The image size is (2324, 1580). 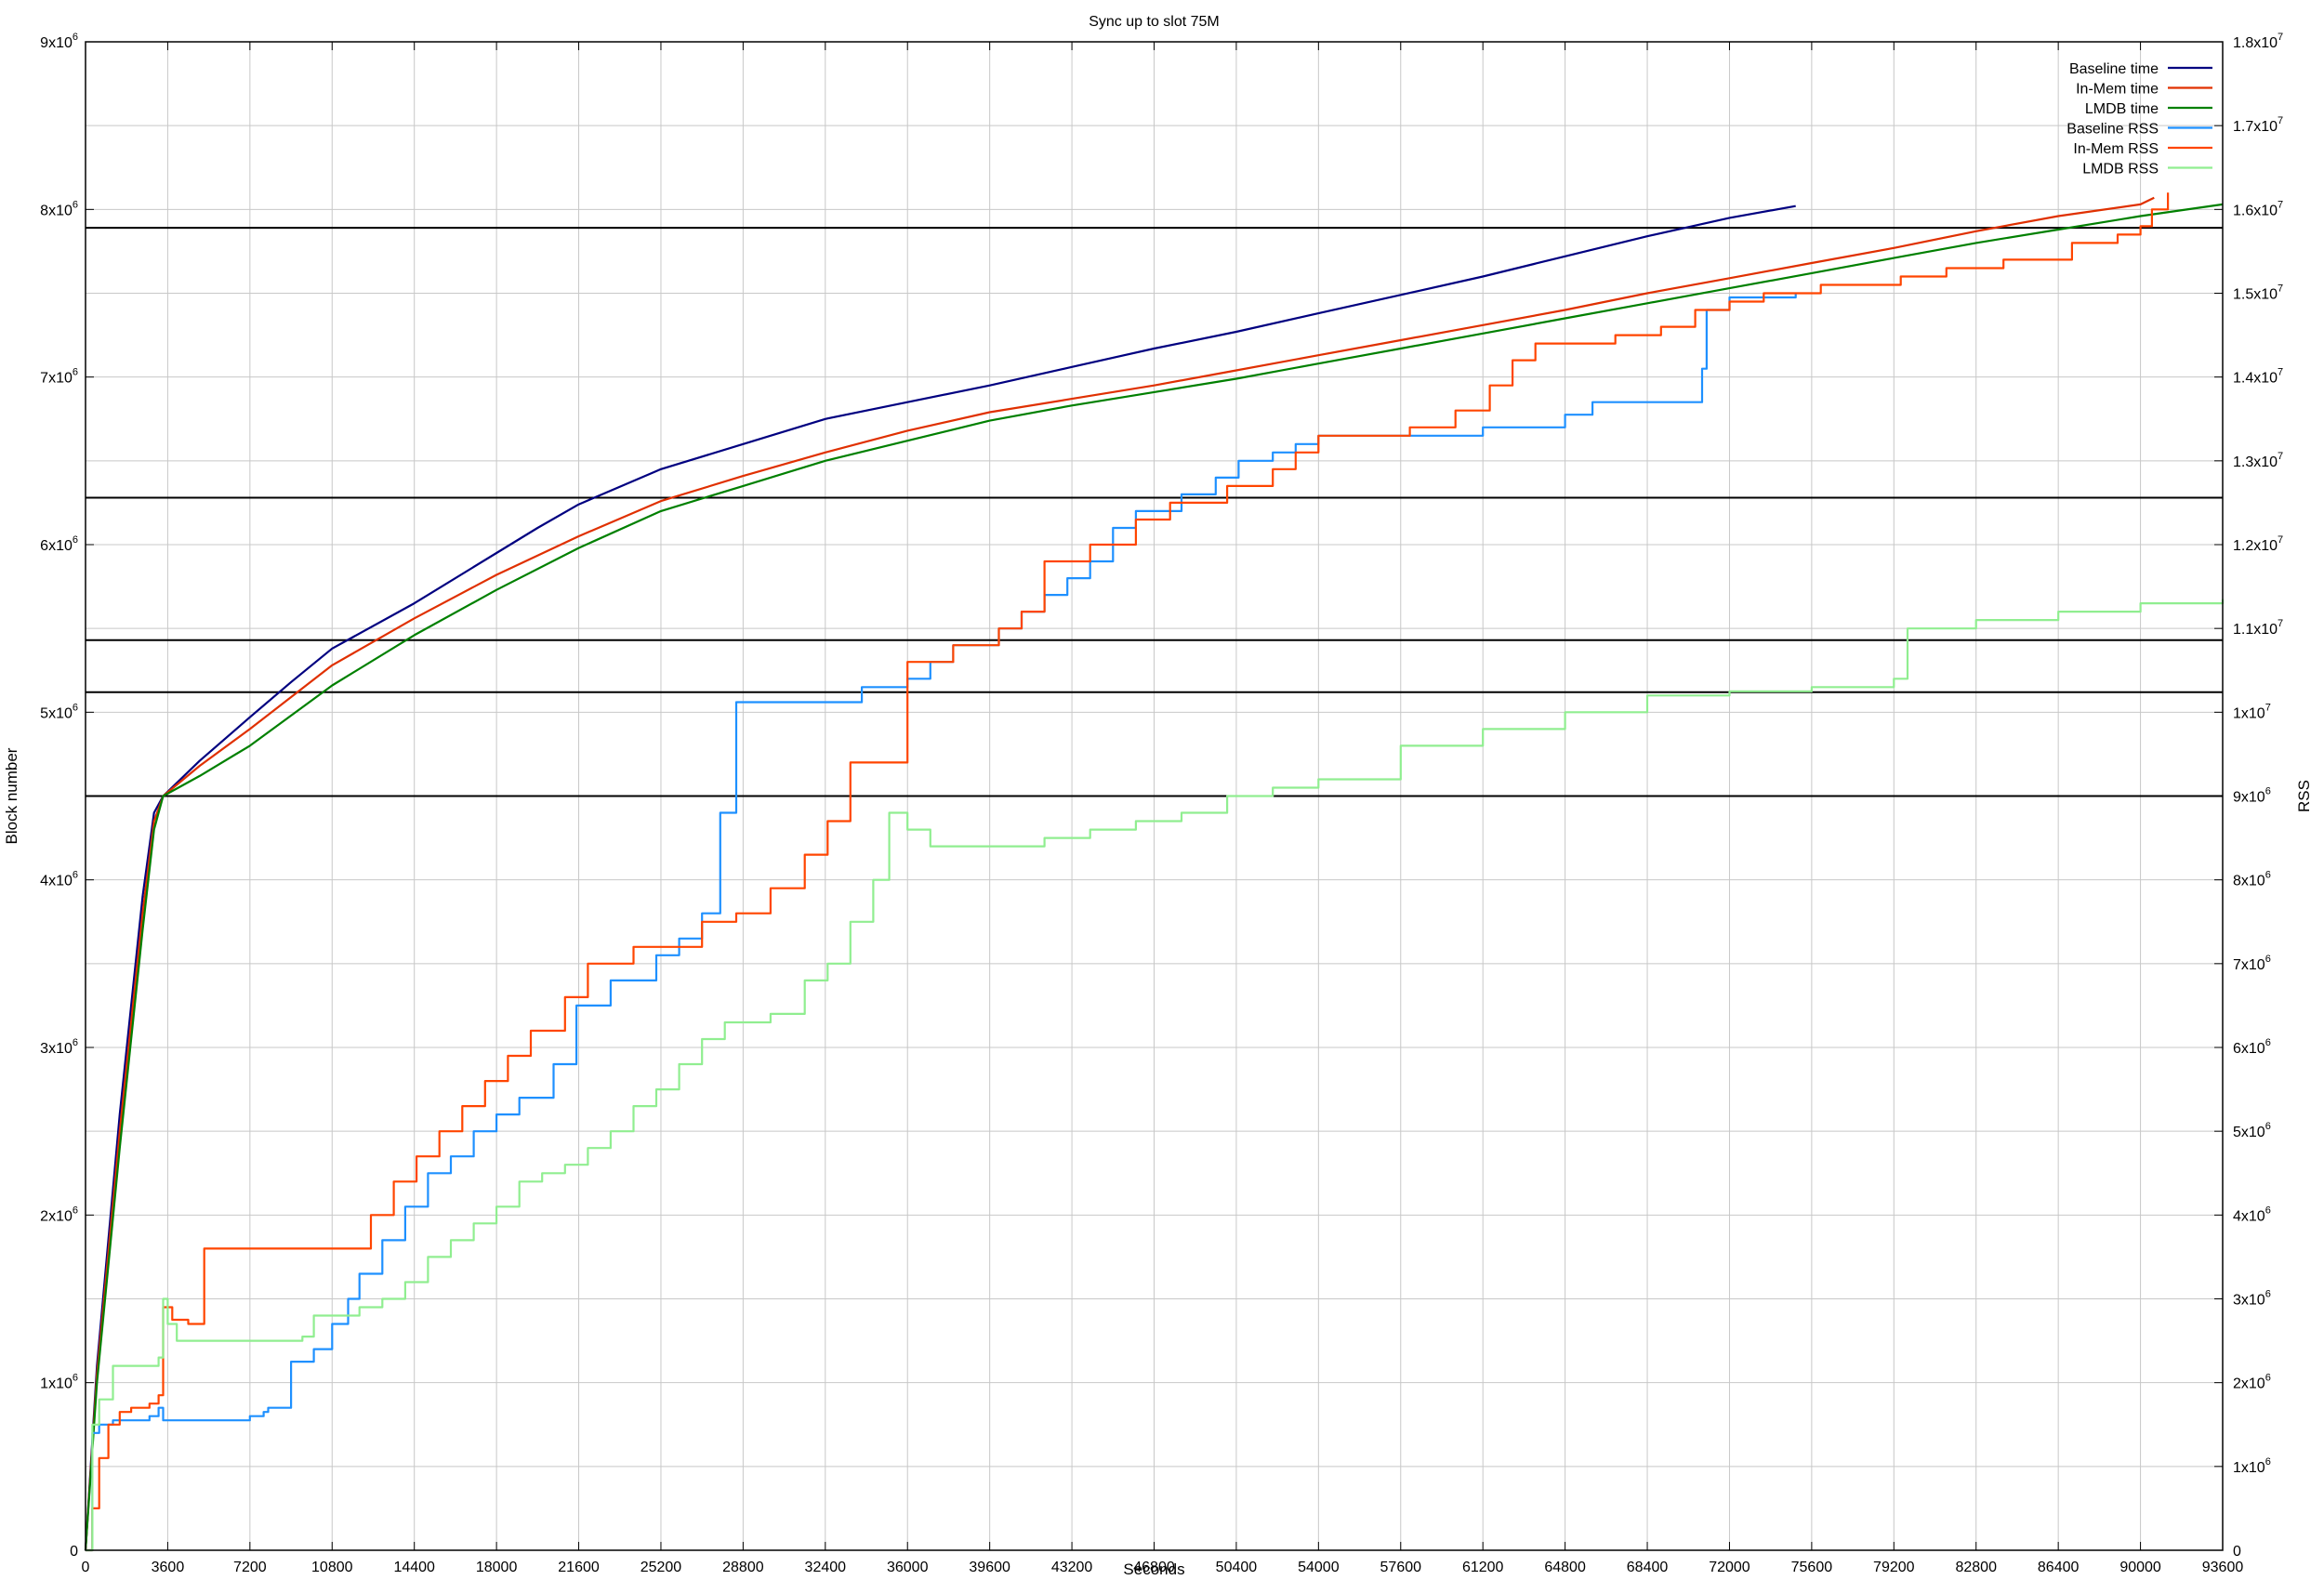 I want to click on x-axis-title: Seconds, so click(x=1153, y=1569).